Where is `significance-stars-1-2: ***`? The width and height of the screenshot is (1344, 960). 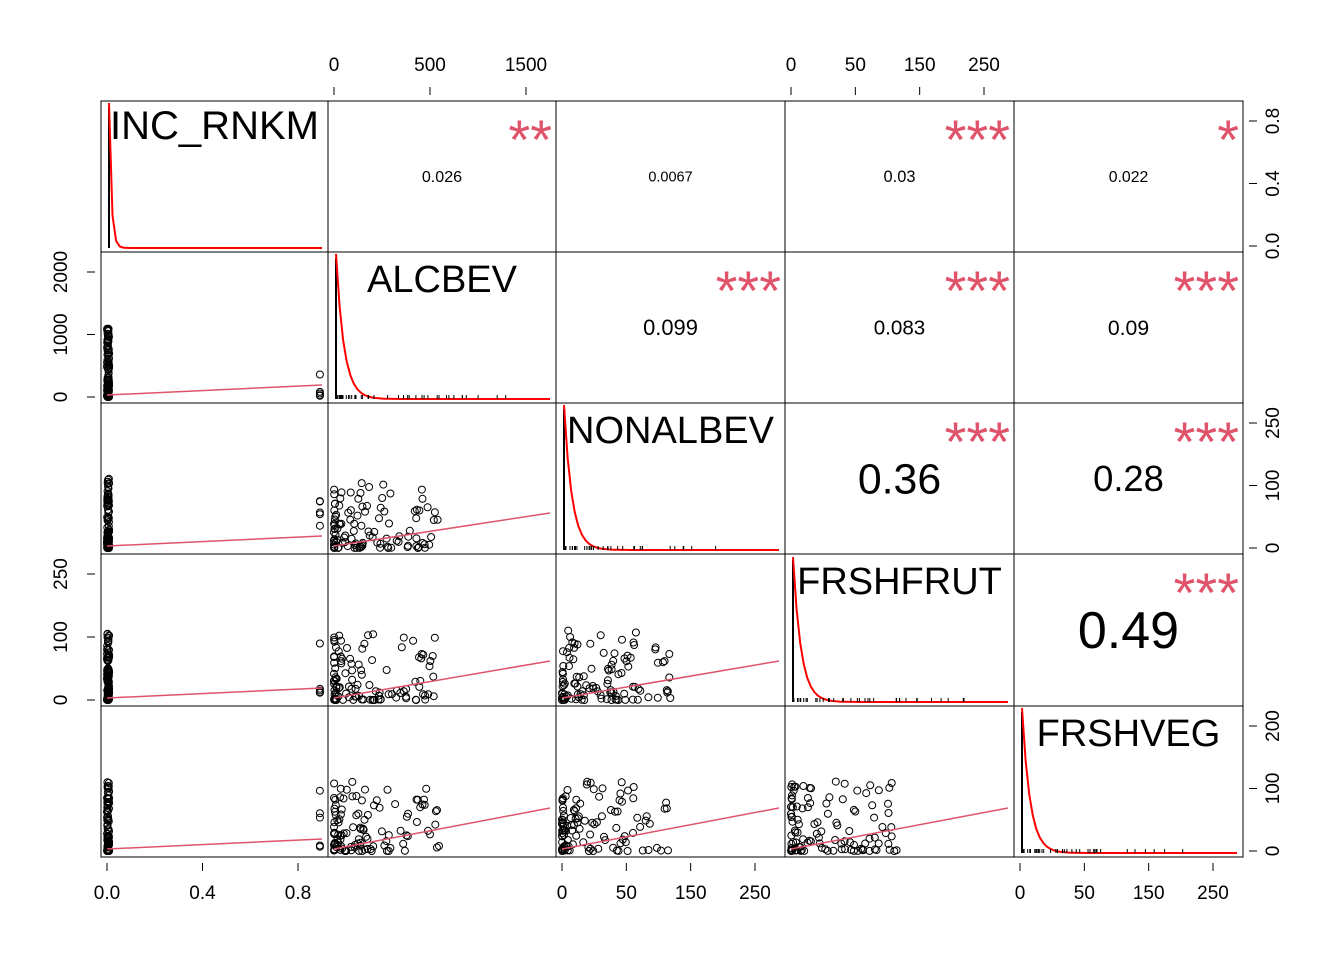 significance-stars-1-2: *** is located at coordinates (748, 290).